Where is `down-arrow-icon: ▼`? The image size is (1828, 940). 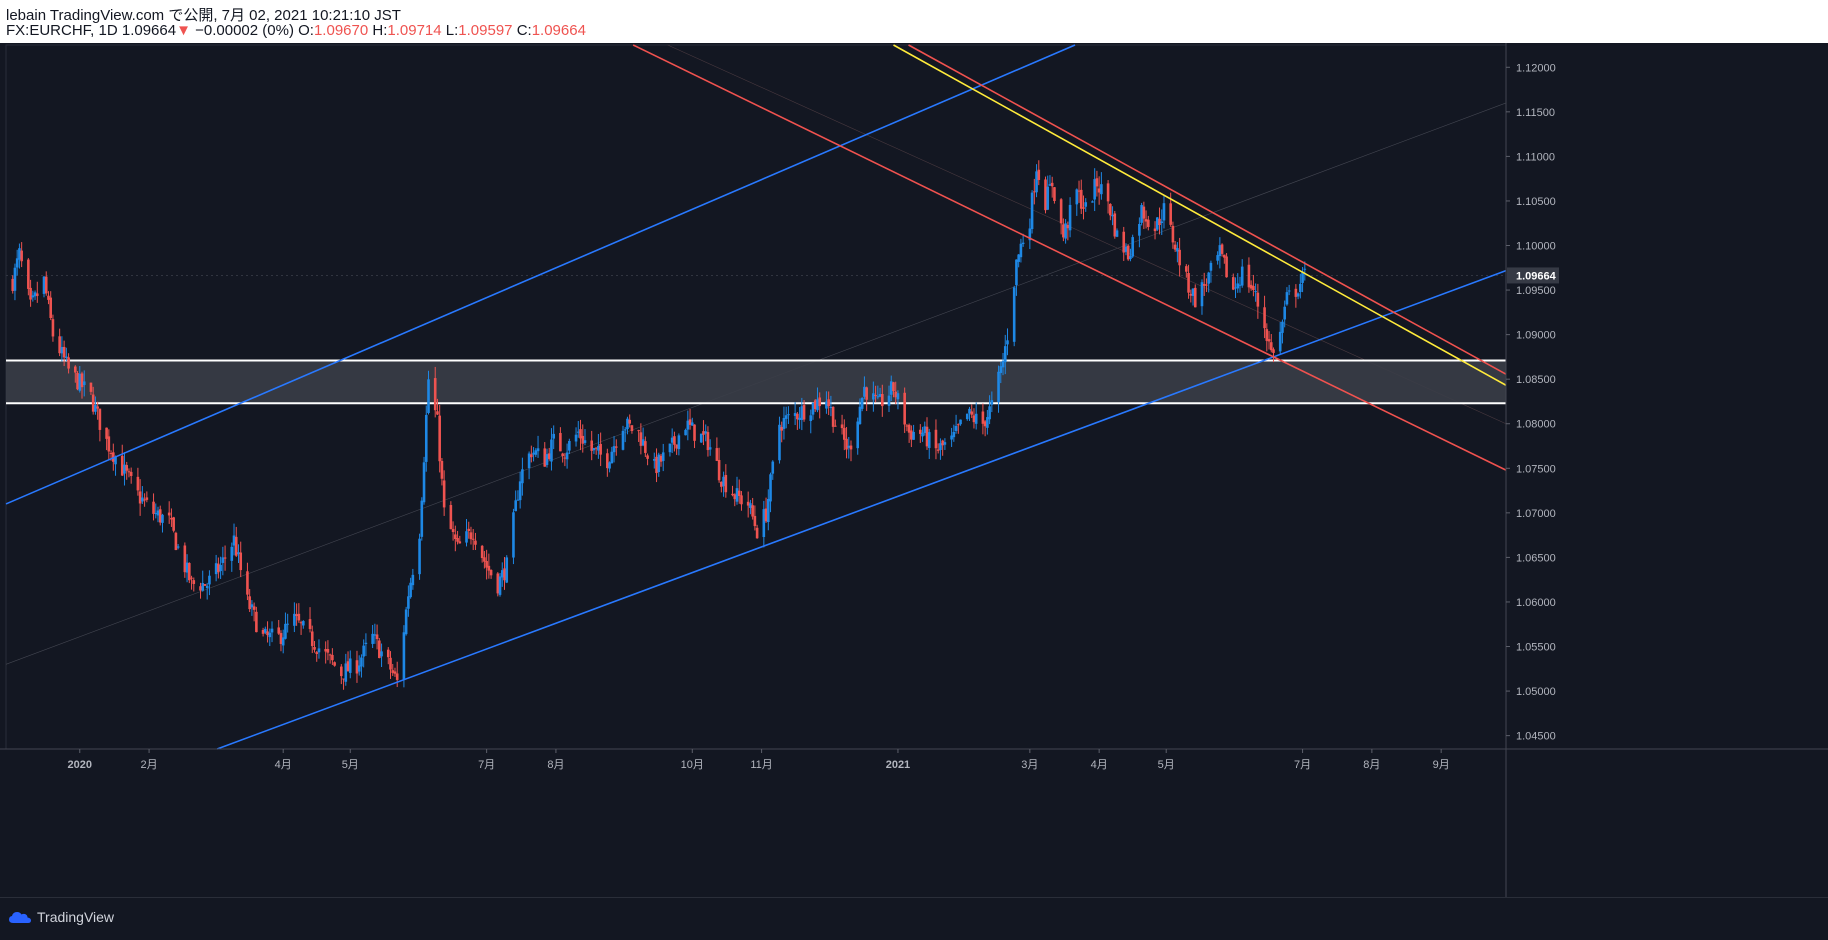
down-arrow-icon: ▼ is located at coordinates (183, 30).